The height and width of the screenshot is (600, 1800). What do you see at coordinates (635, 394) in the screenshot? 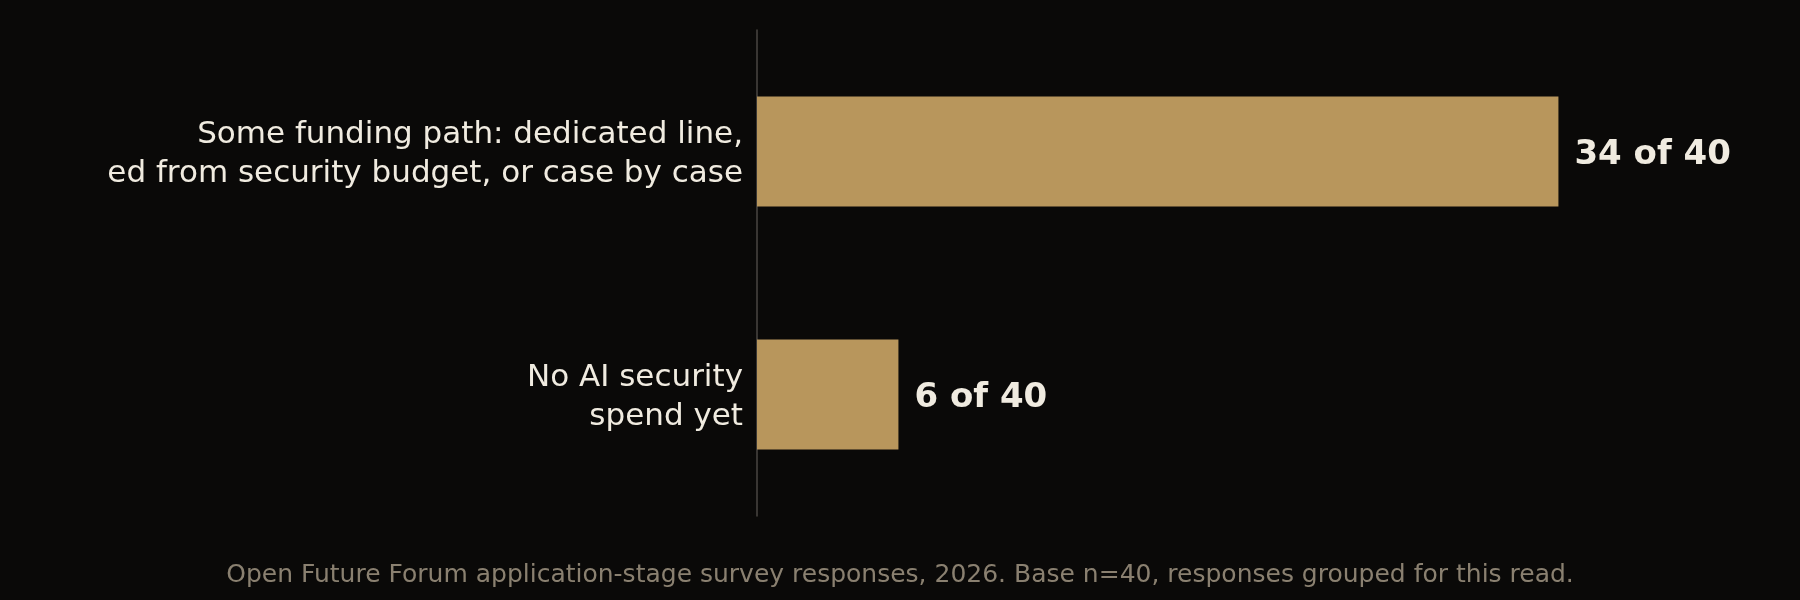
I see `y-tick-label: No AI security spend yet` at bounding box center [635, 394].